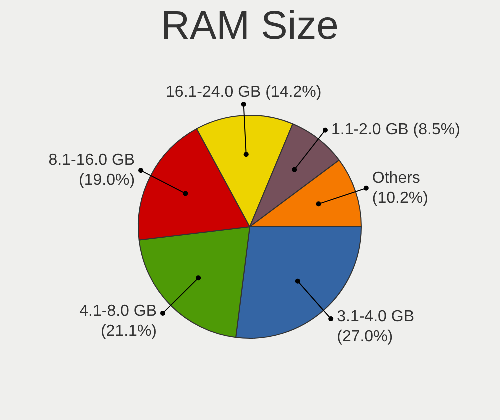  Describe the element at coordinates (128, 331) in the screenshot. I see `data-label: (21.1%)` at that location.